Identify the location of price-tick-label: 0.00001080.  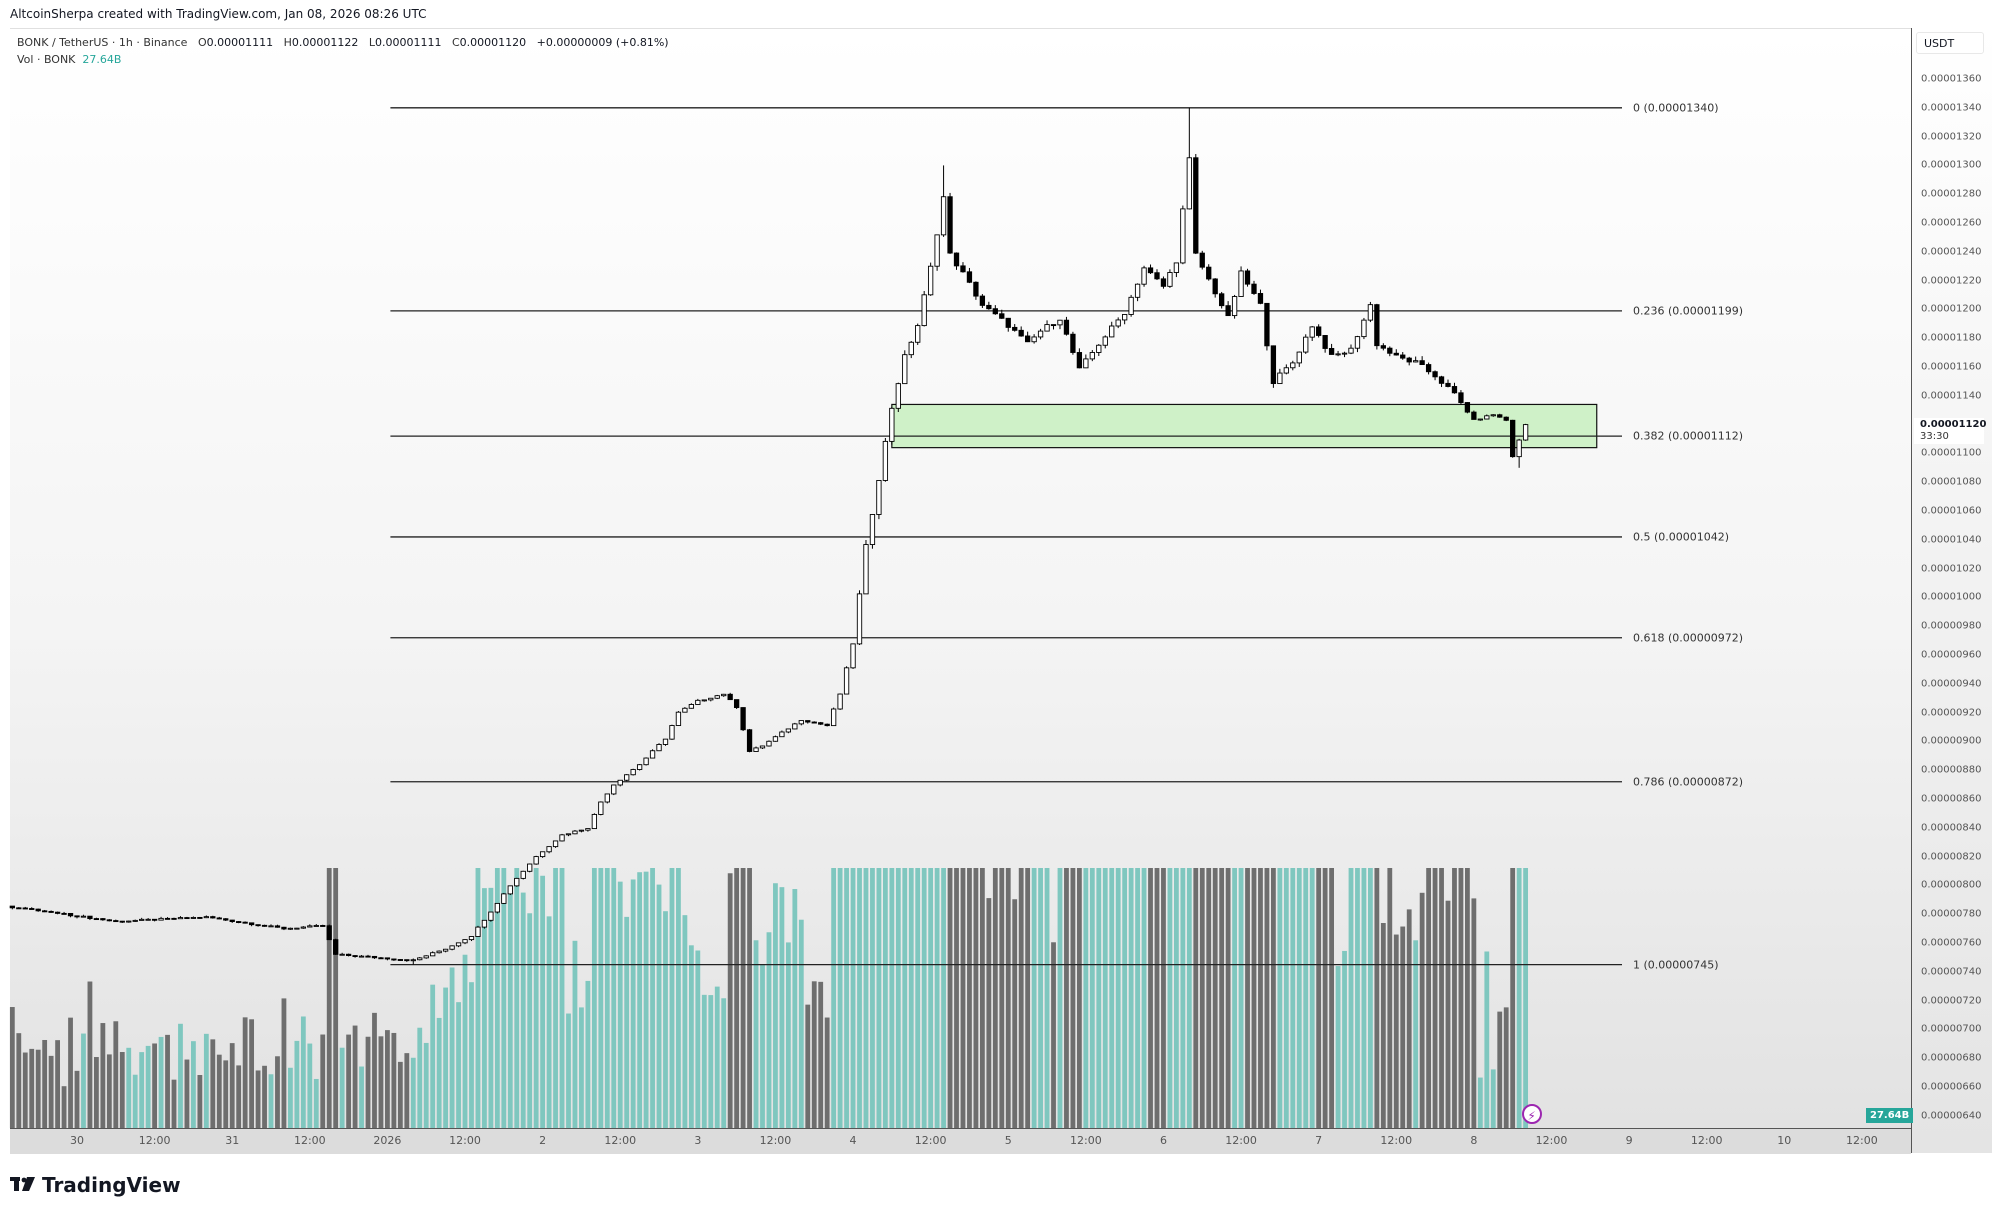
(1951, 482).